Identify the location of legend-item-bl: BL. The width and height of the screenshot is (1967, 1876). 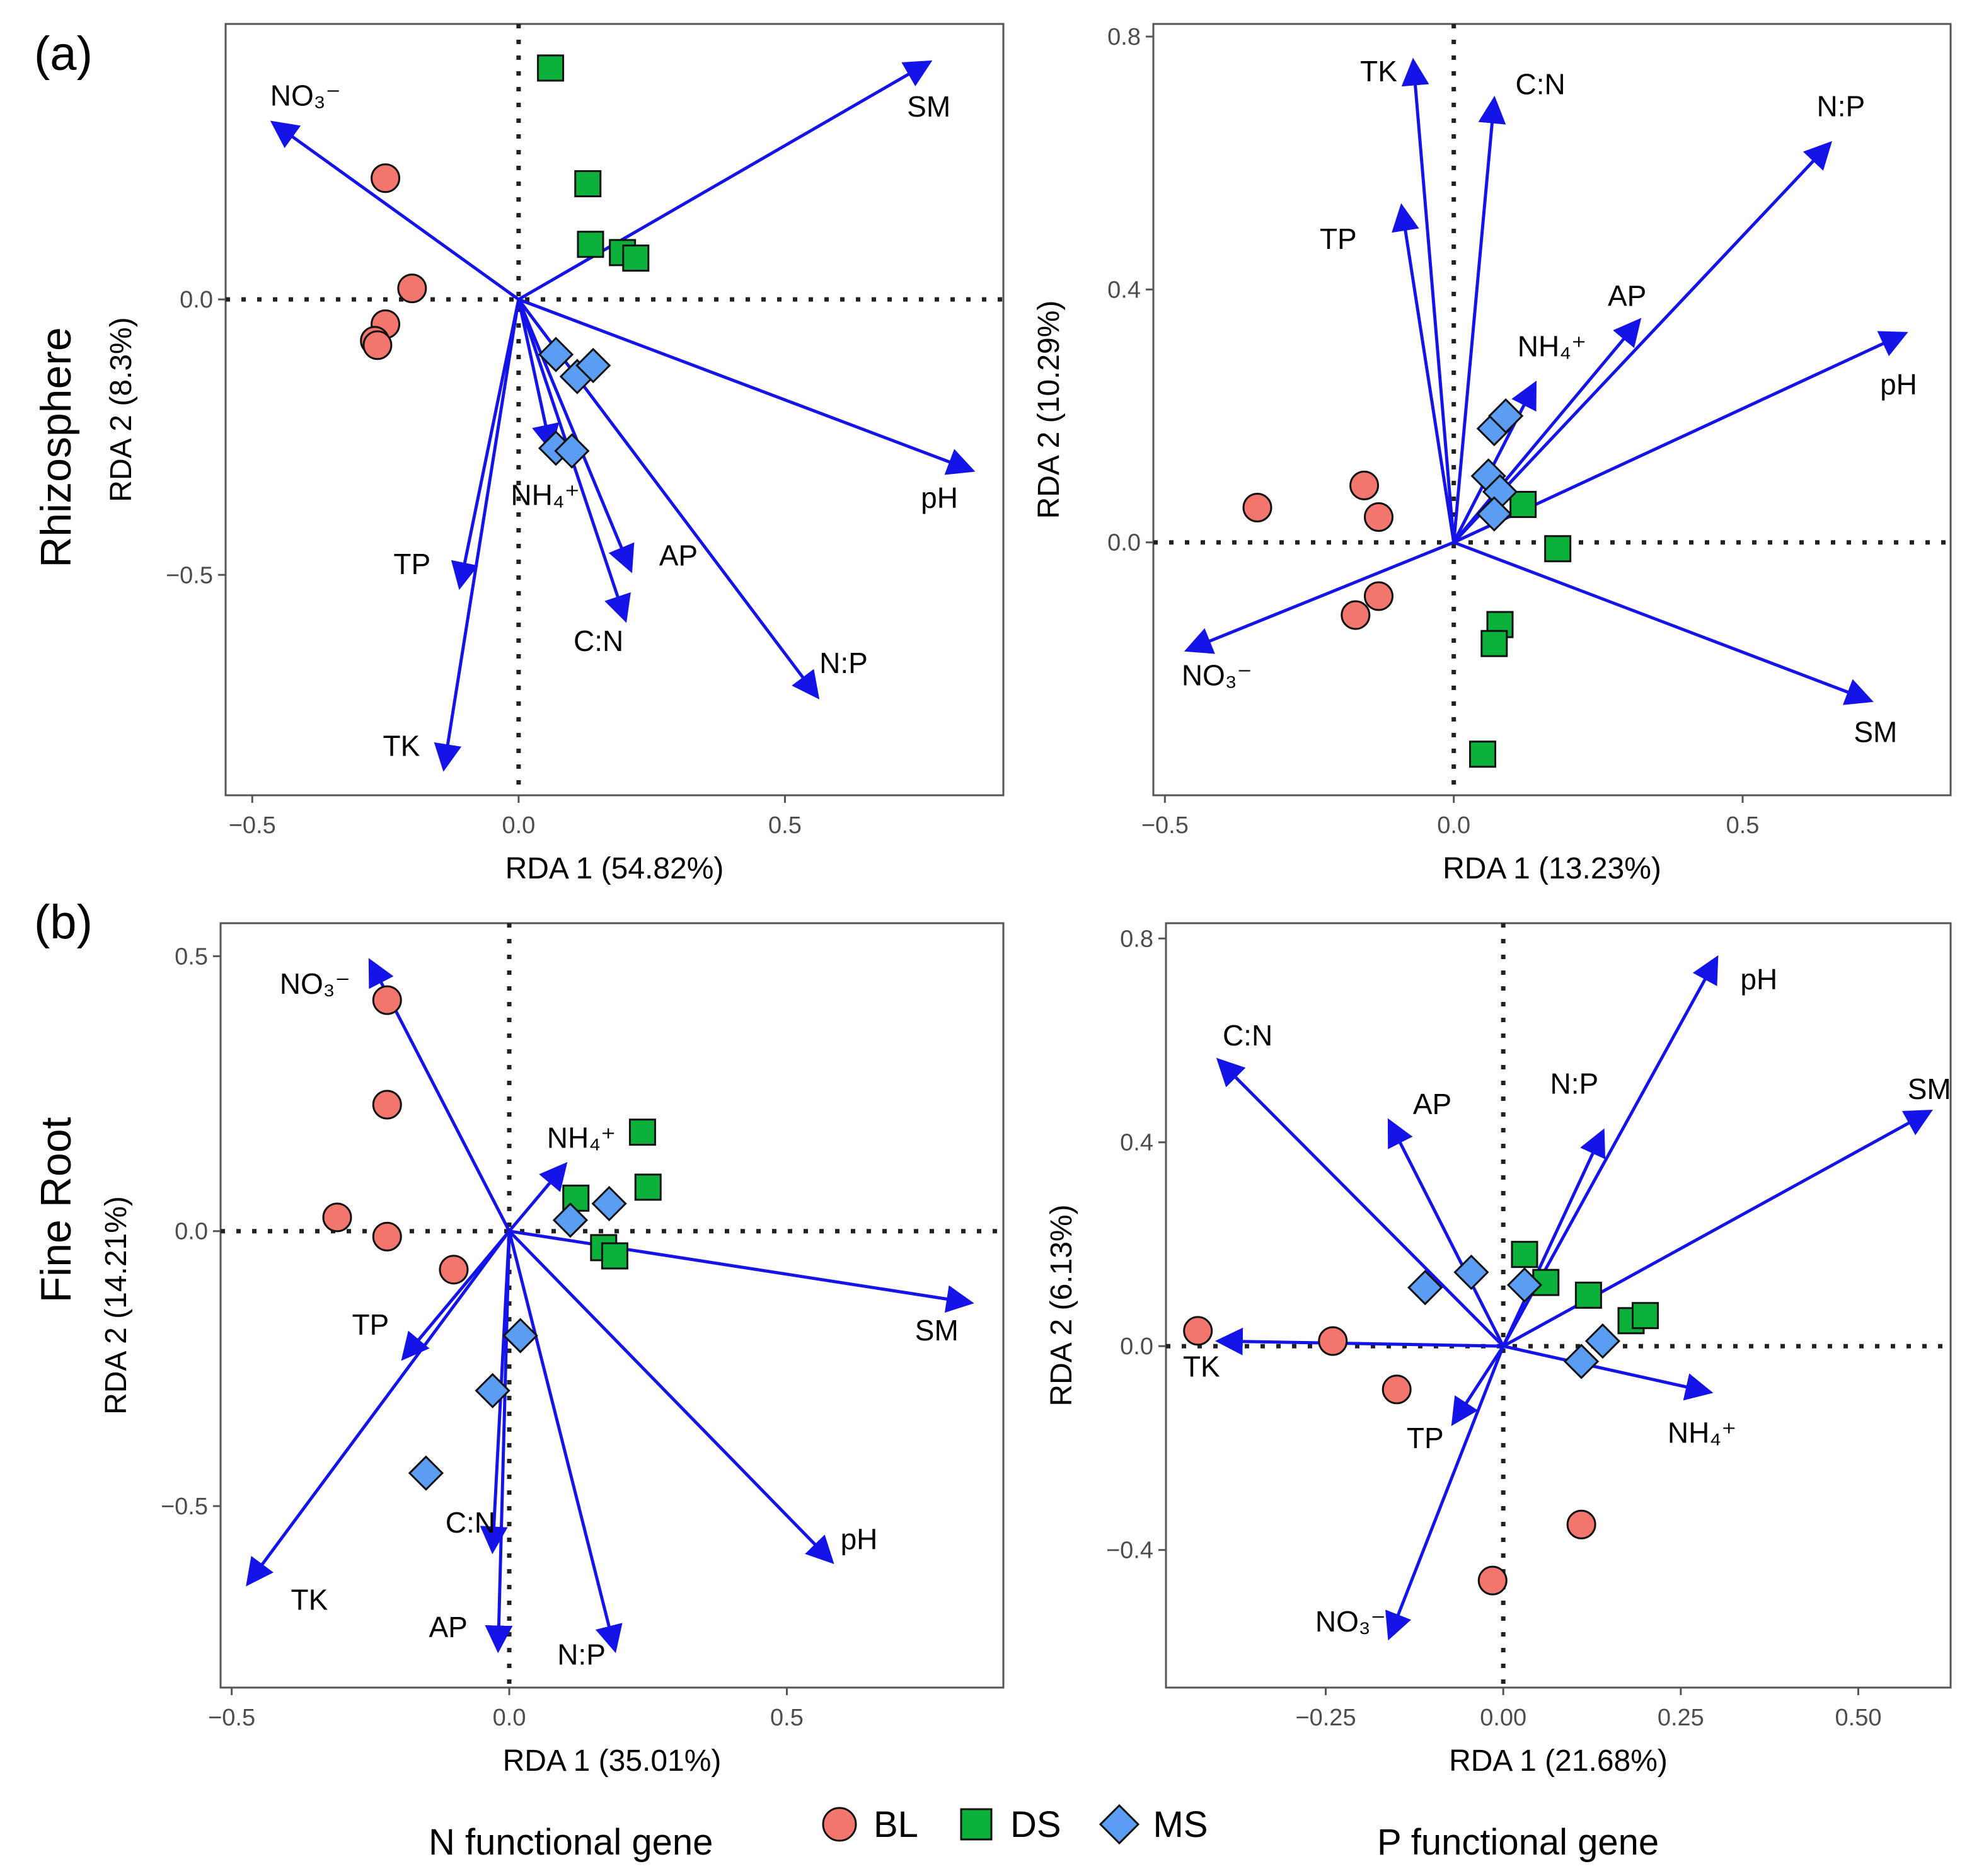
(868, 1825).